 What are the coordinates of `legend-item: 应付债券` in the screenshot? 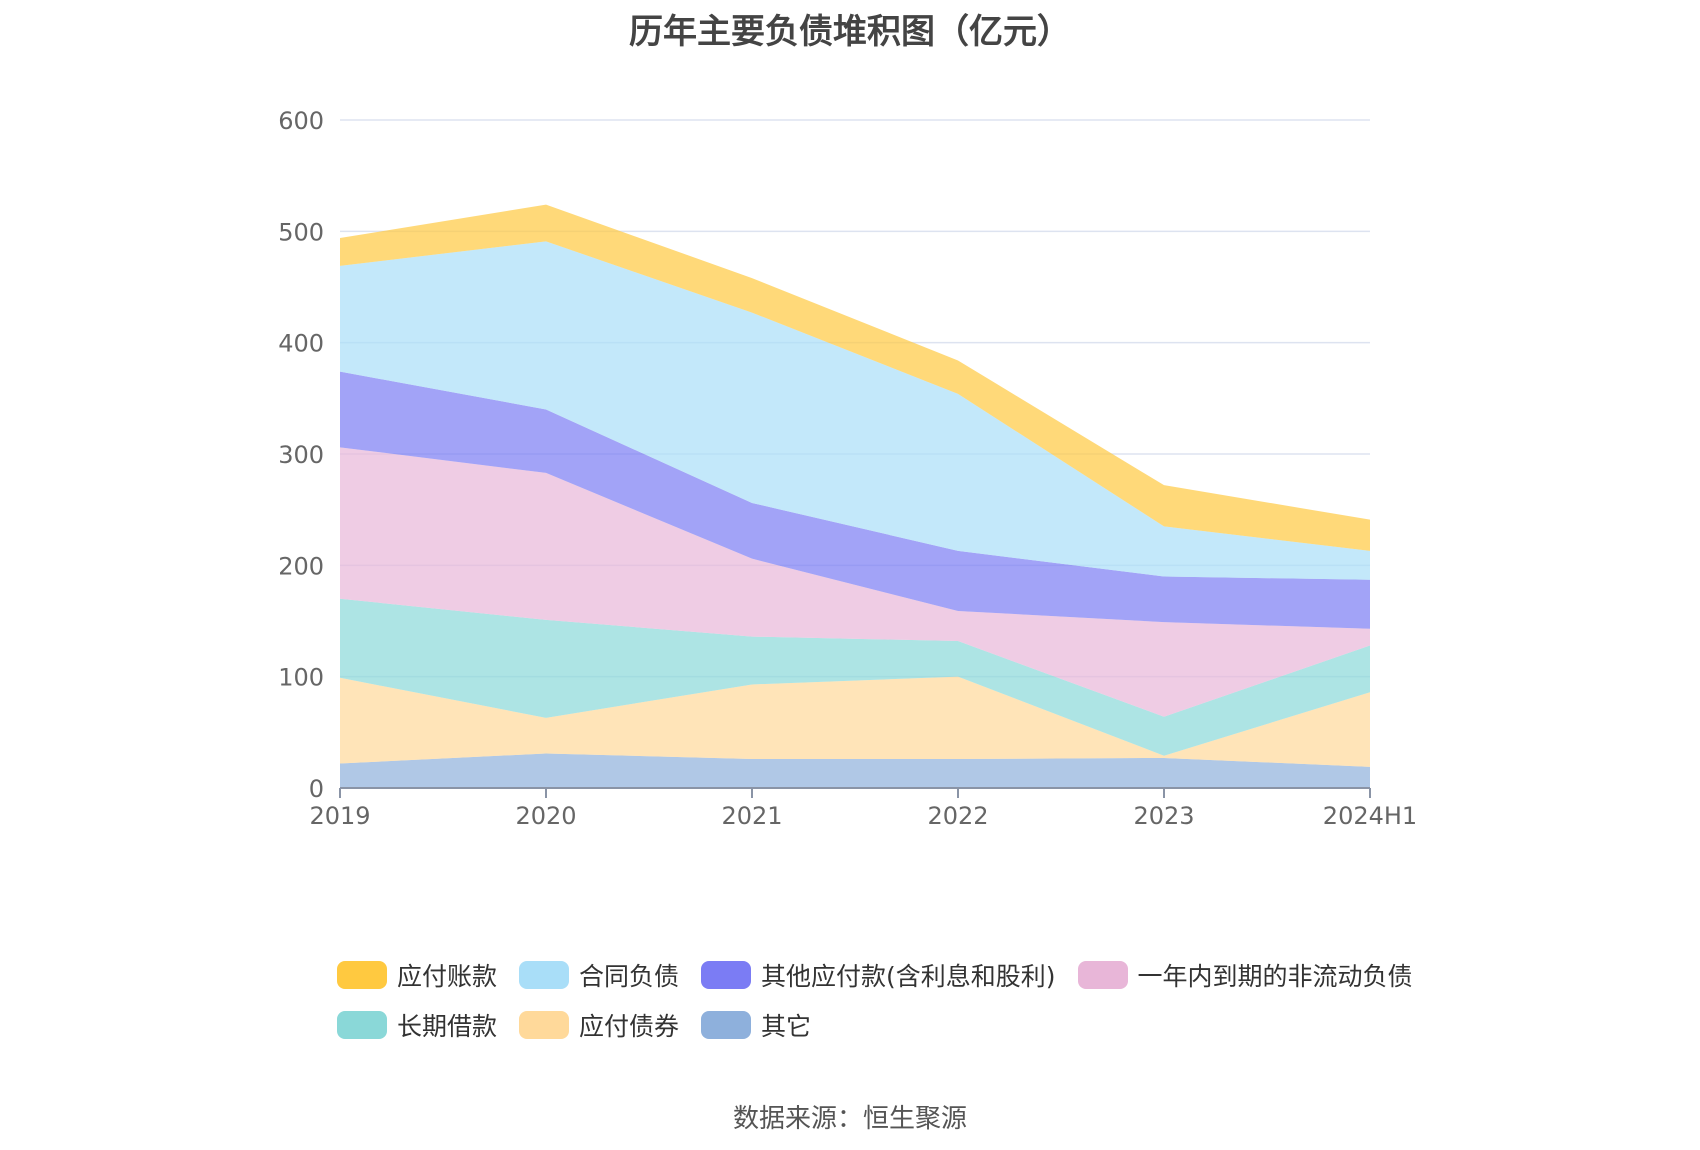 It's located at (599, 1025).